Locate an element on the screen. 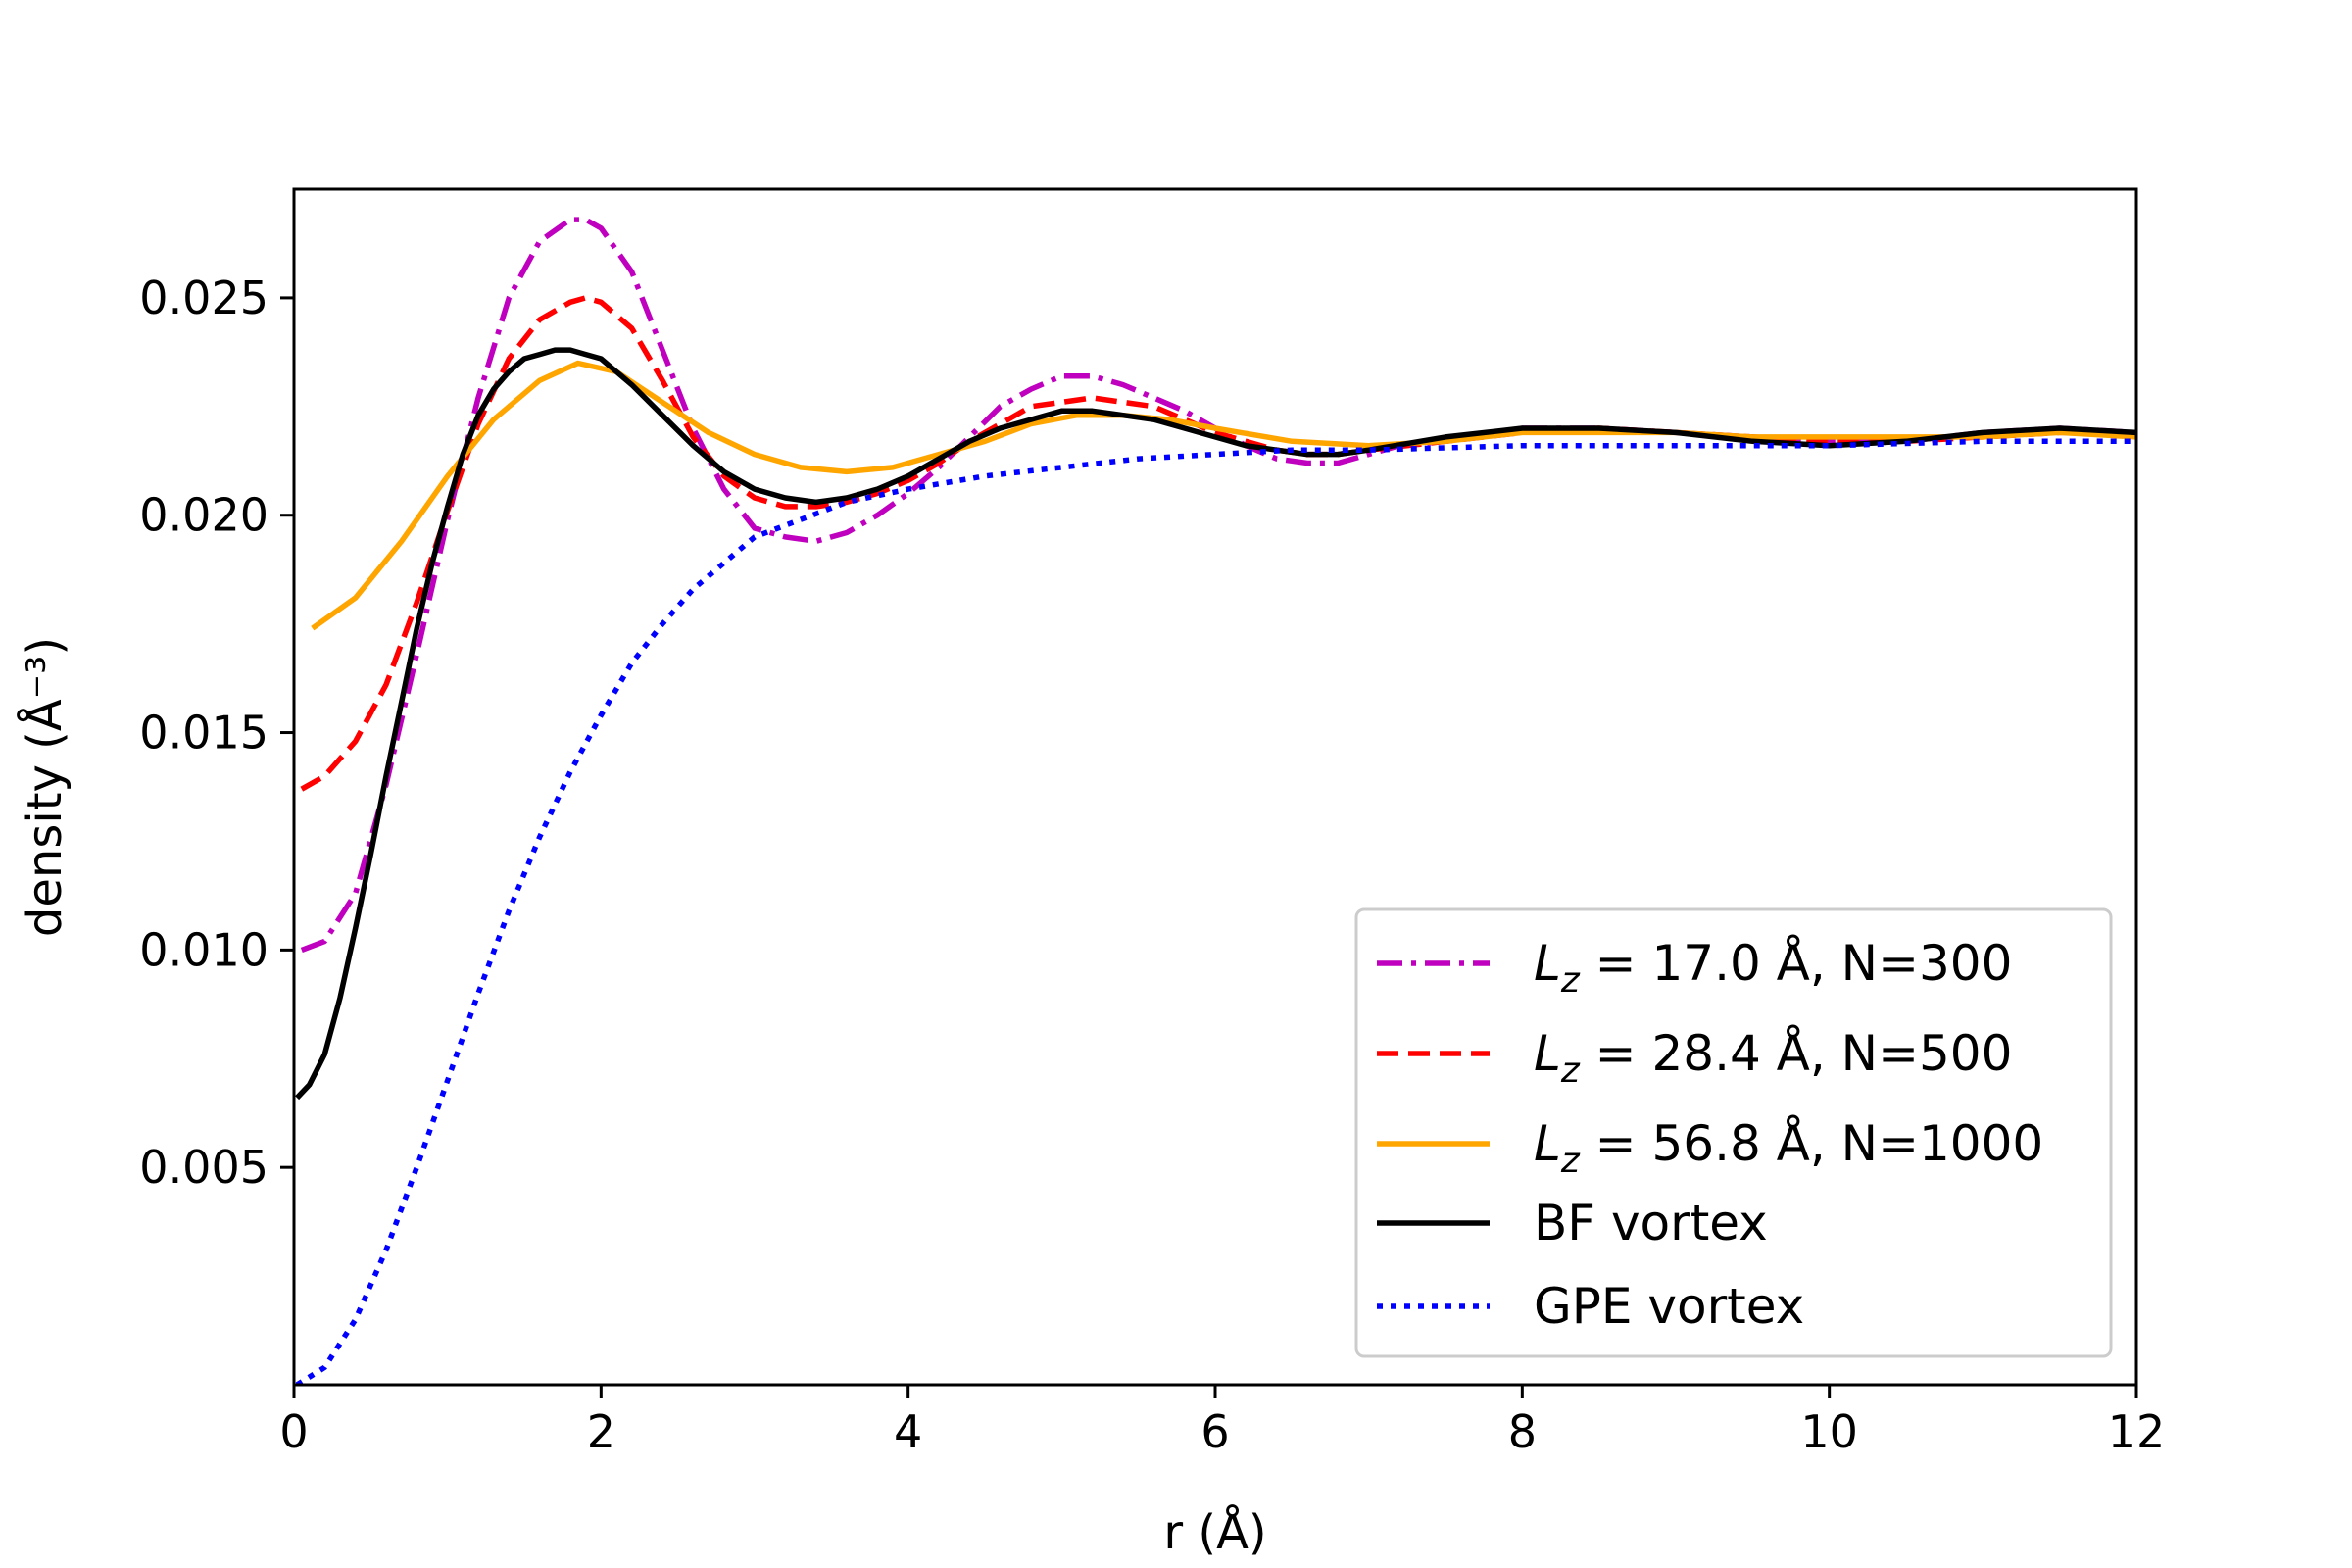  legend-box is located at coordinates (1733, 1132).